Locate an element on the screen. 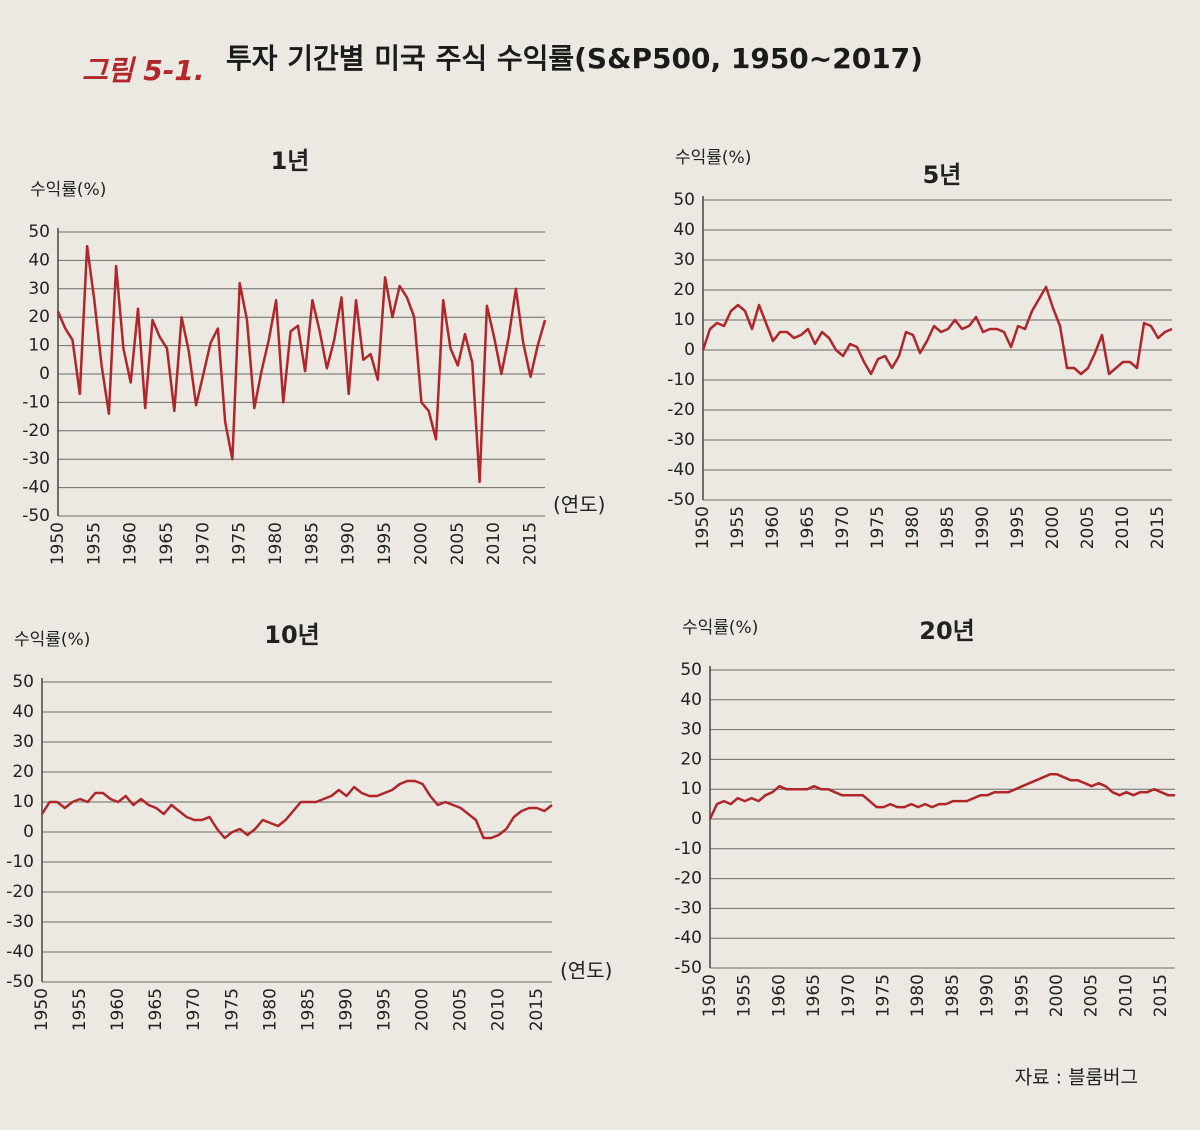 The height and width of the screenshot is (1130, 1200). chart-title: 5년 is located at coordinates (942, 175).